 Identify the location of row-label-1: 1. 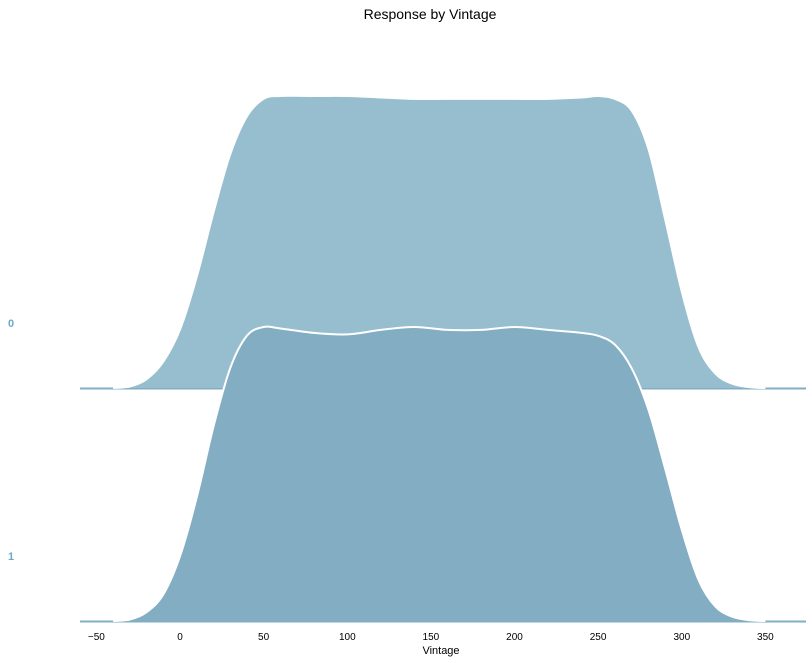
(11, 557).